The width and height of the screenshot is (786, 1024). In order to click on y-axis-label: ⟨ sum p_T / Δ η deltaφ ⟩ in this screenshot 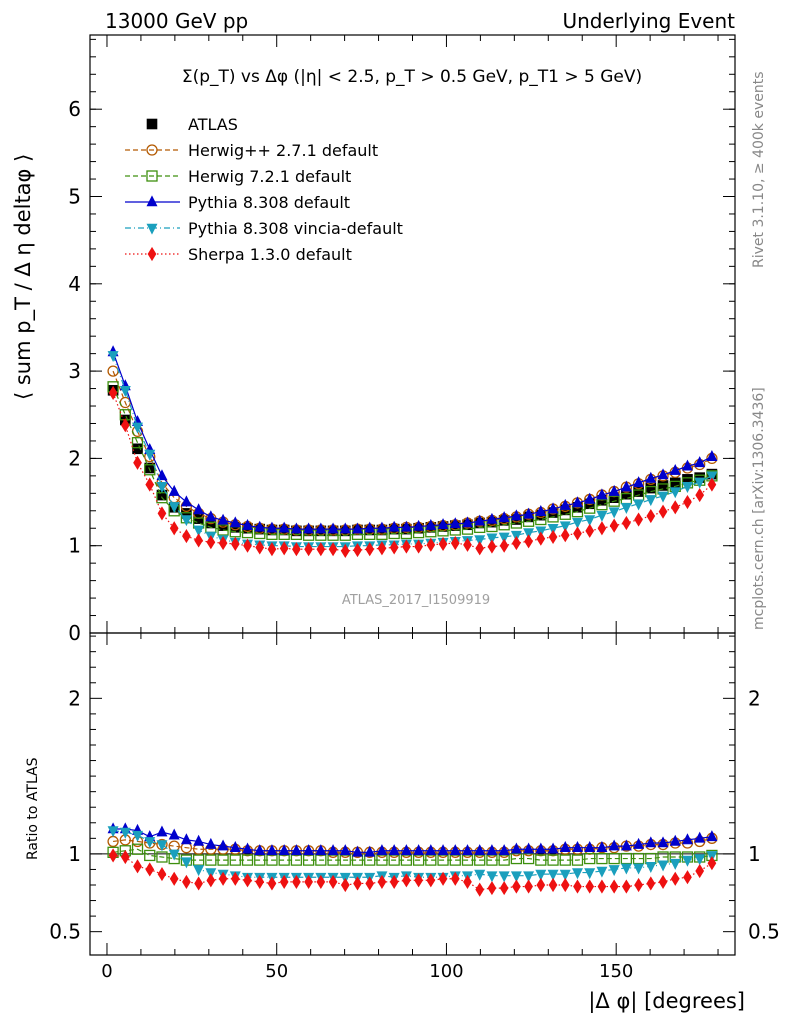, I will do `click(23, 277)`.